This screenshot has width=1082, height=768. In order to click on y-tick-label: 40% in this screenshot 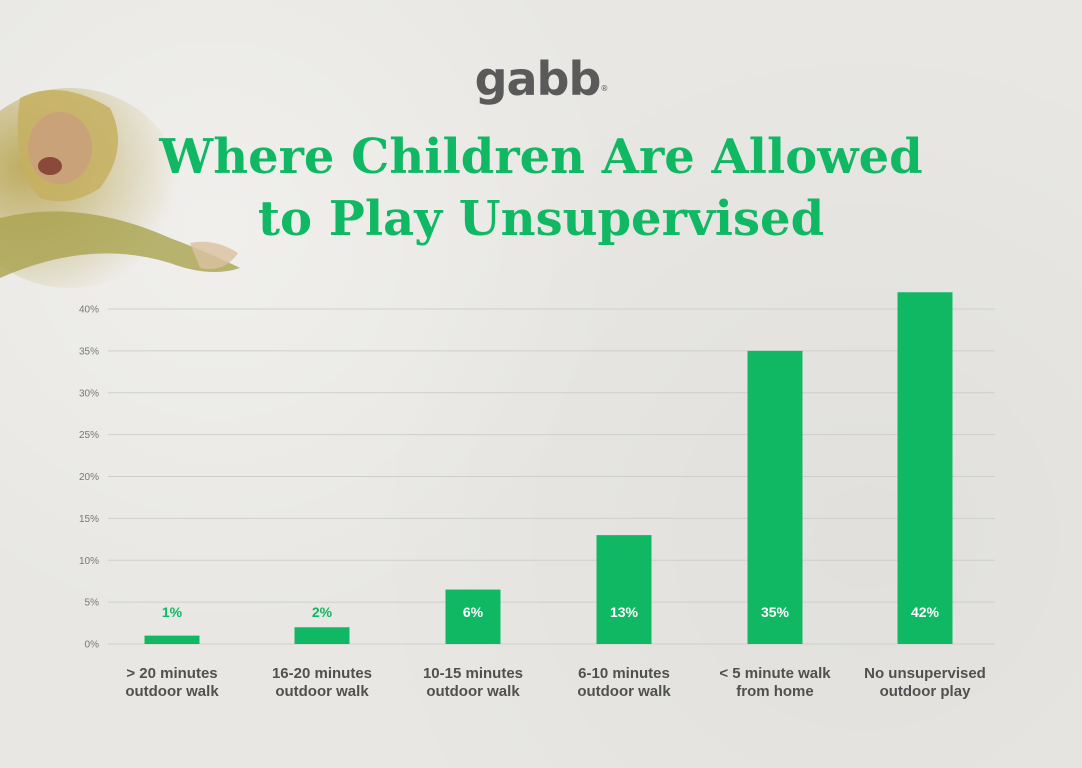, I will do `click(89, 310)`.